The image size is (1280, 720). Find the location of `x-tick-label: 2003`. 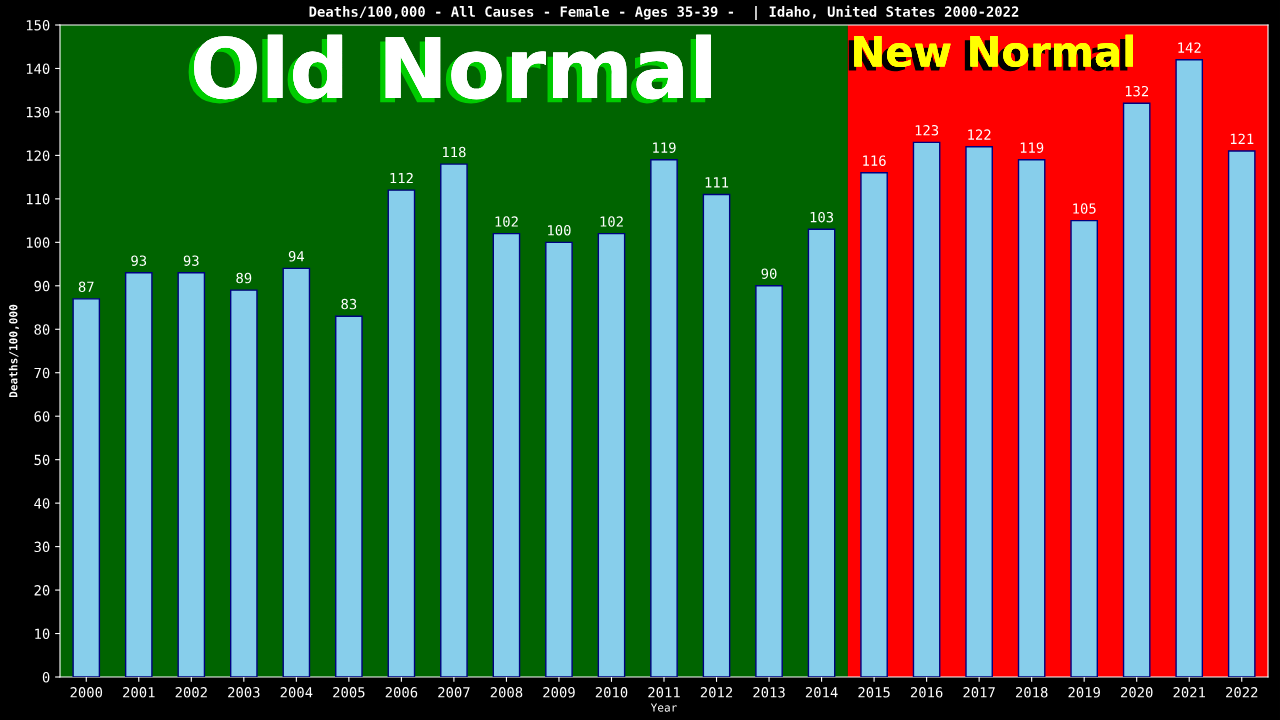

x-tick-label: 2003 is located at coordinates (244, 692).